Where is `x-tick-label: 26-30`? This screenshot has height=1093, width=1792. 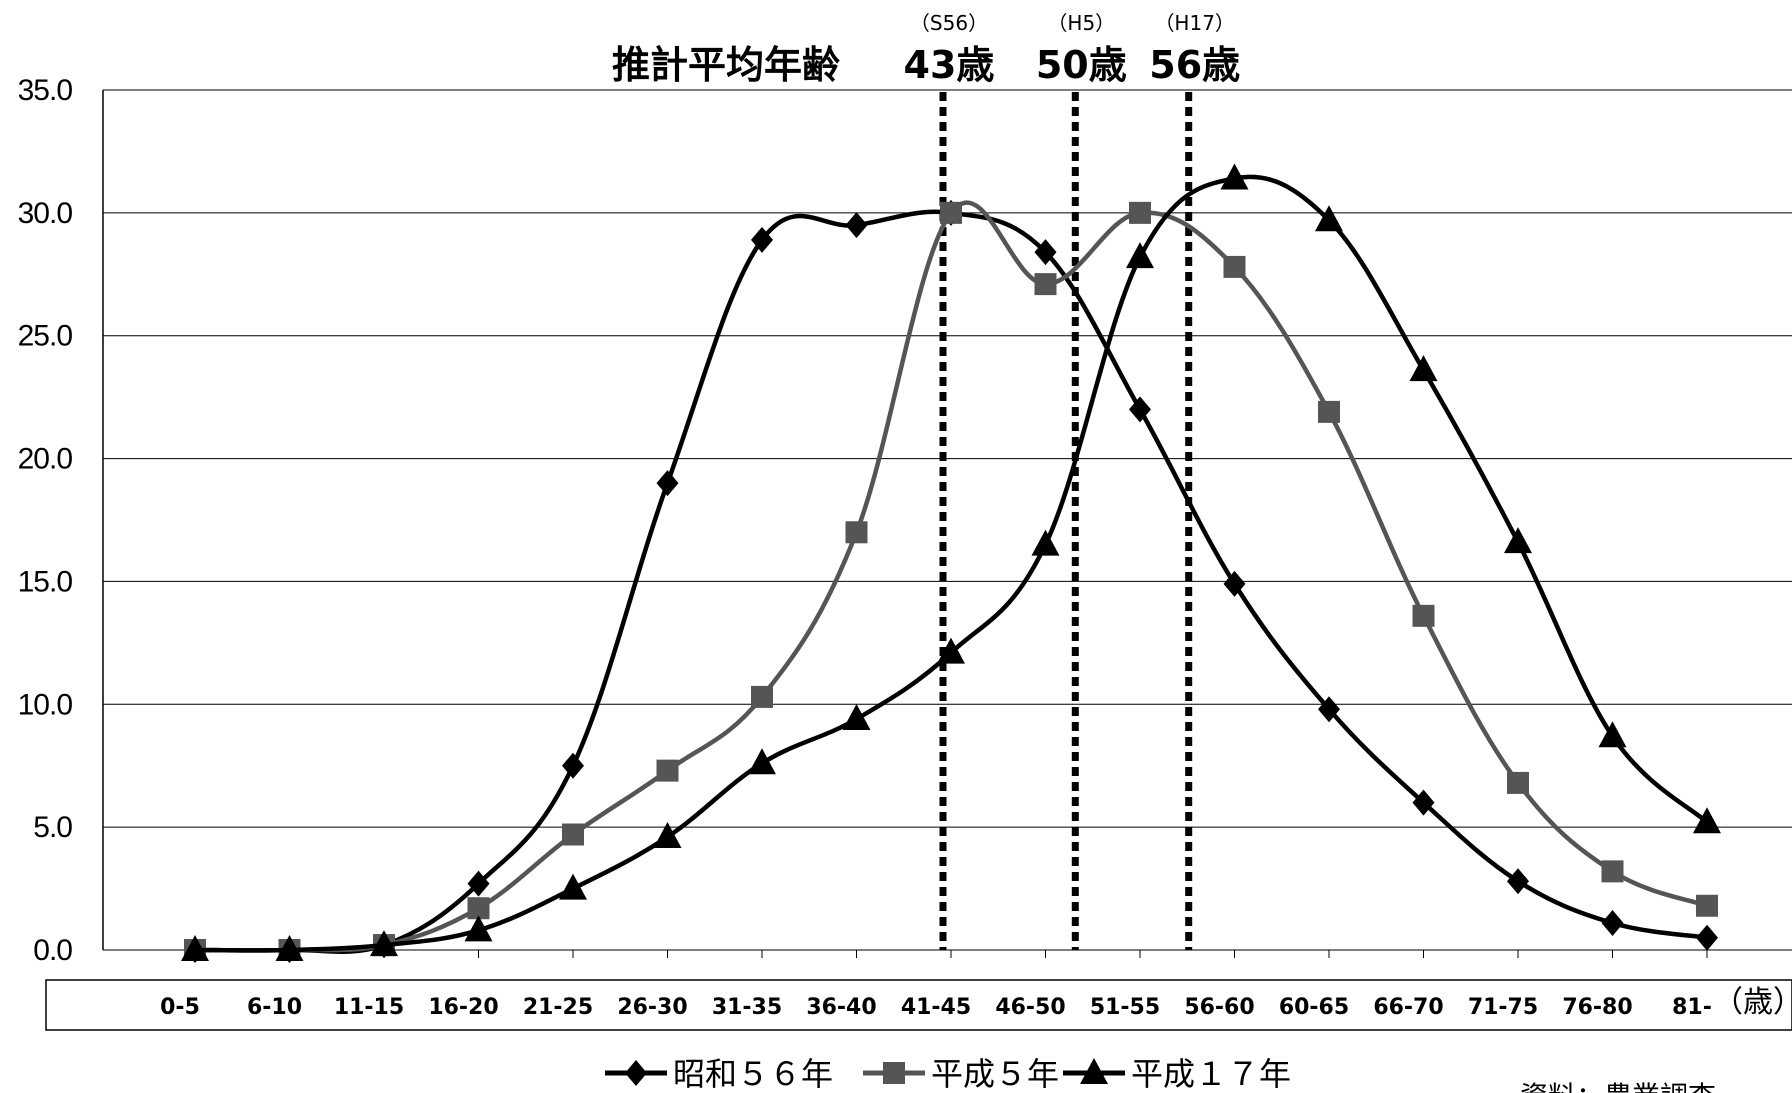 x-tick-label: 26-30 is located at coordinates (652, 1007).